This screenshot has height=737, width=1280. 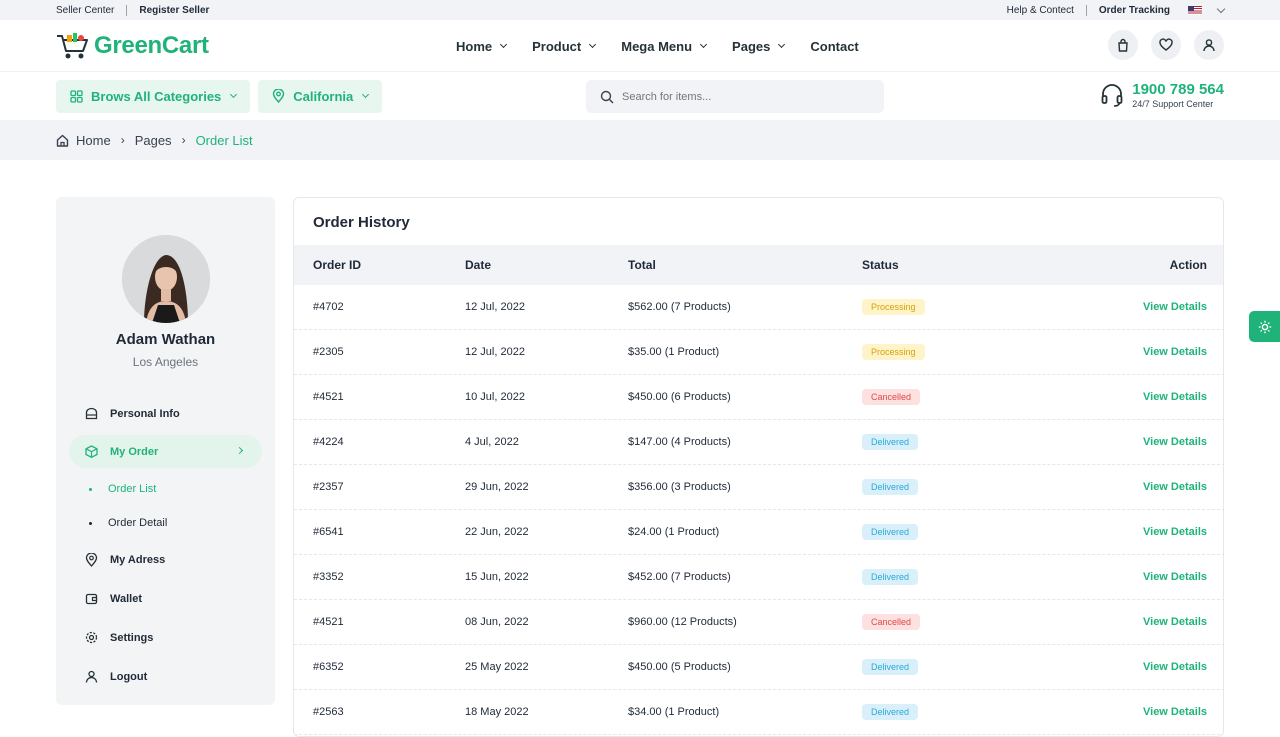 I want to click on sidebar-item-logout: Logout, so click(x=165, y=676).